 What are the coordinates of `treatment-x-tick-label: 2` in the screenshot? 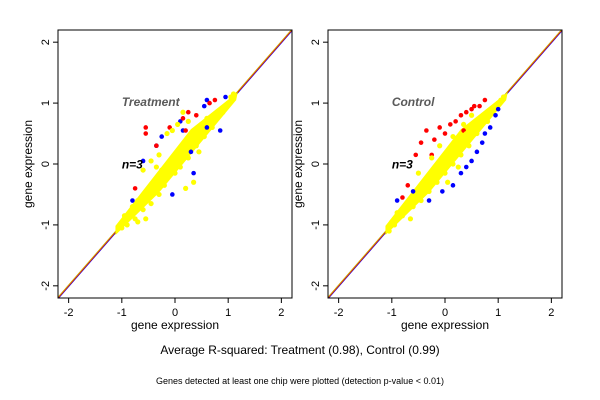 It's located at (281, 313).